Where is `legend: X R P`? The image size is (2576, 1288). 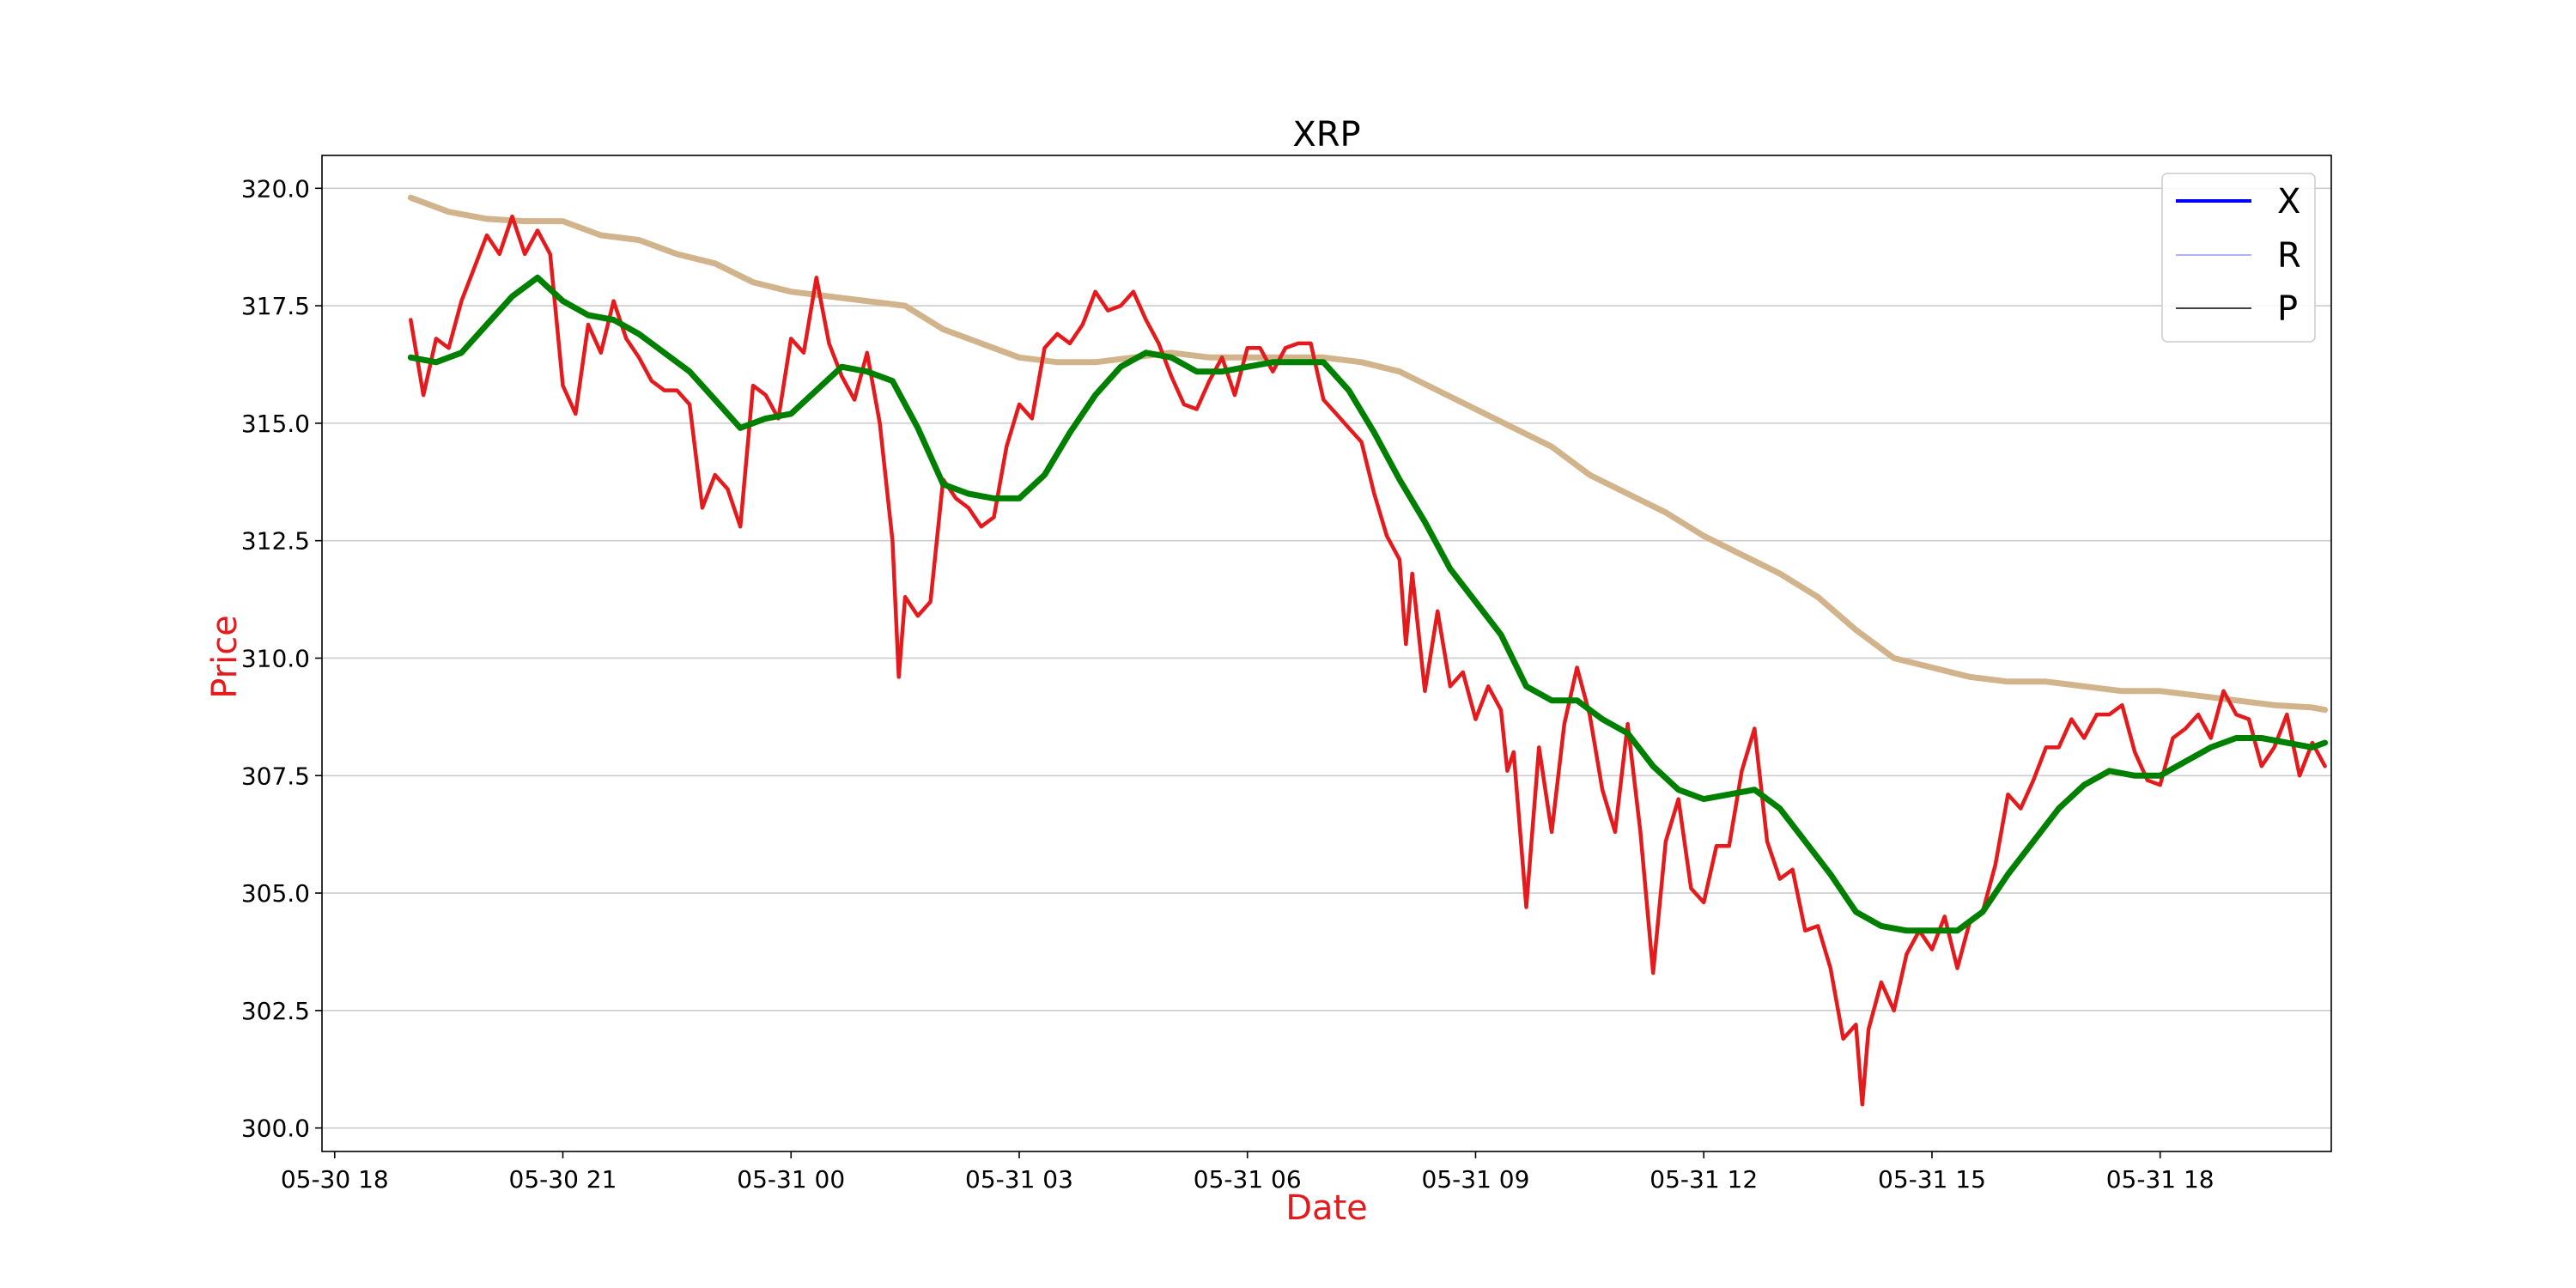 legend: X R P is located at coordinates (2238, 258).